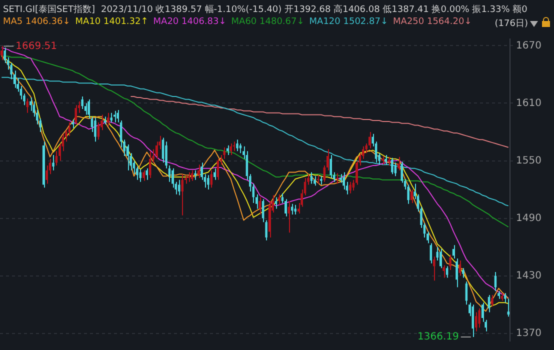 This screenshot has width=554, height=350. Describe the element at coordinates (267, 22) in the screenshot. I see `text: MA60 1480.67↓` at that location.